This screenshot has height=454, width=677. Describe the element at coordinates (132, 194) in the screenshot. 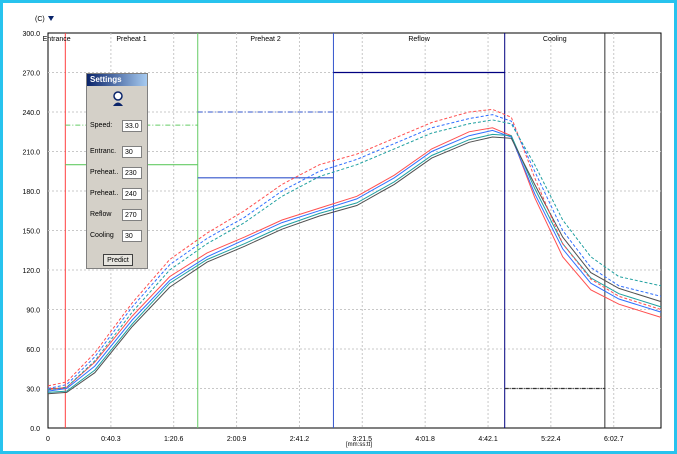

I see `preheat2-field: 240` at that location.